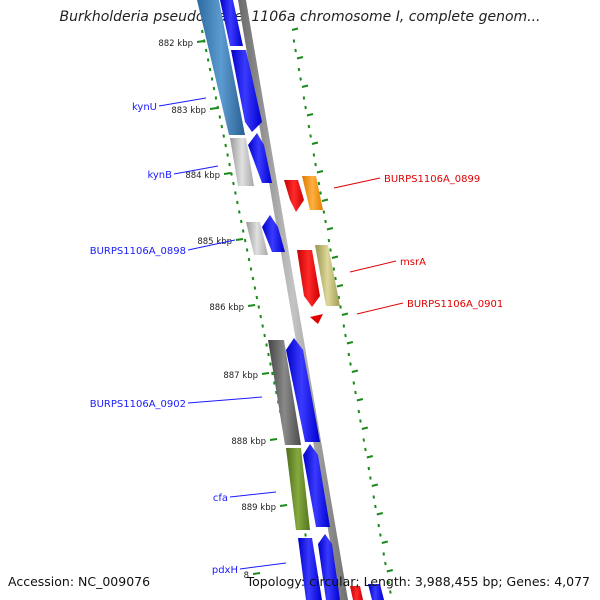 The width and height of the screenshot is (600, 600). I want to click on cds-bottom-blue, so click(376, 592).